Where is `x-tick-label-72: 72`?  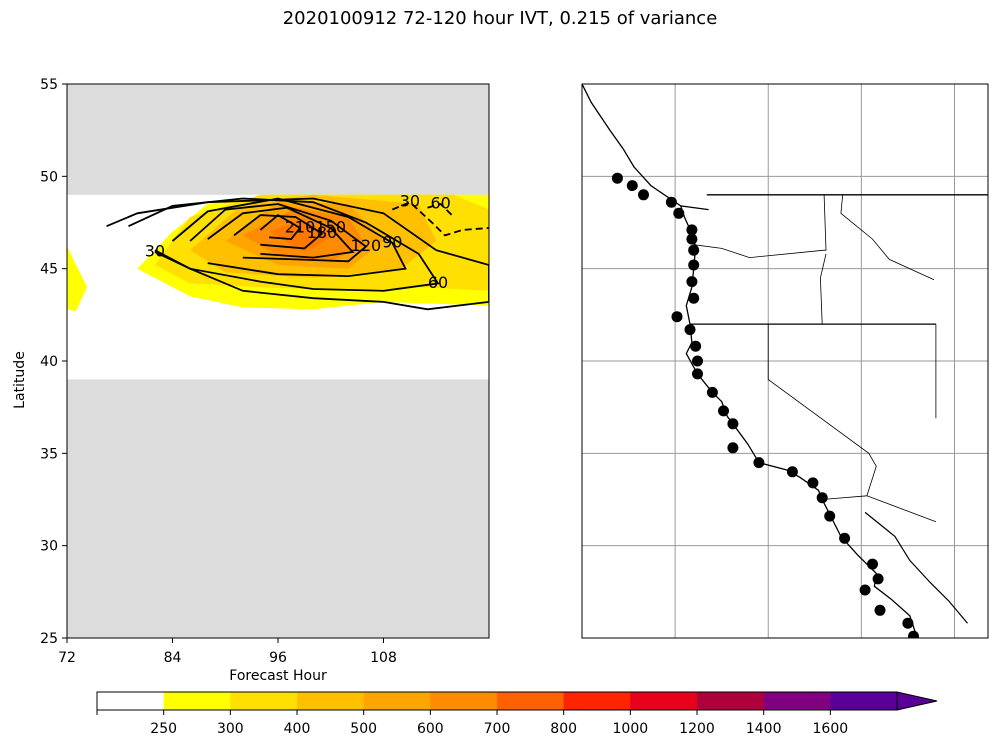 x-tick-label-72: 72 is located at coordinates (67, 658).